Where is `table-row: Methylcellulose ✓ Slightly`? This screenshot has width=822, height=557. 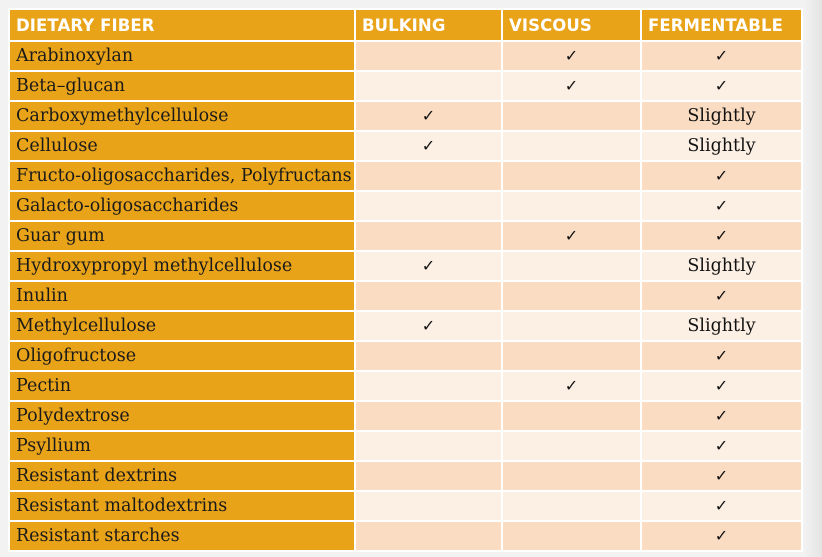 table-row: Methylcellulose ✓ Slightly is located at coordinates (405, 326).